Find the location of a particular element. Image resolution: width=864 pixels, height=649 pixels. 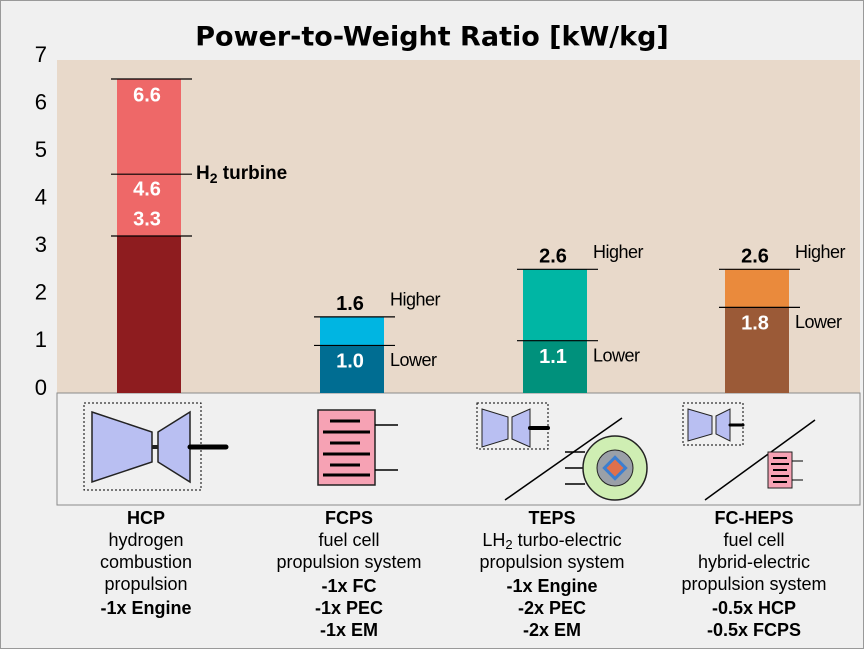

text-piece: combustion is located at coordinates (146, 562).